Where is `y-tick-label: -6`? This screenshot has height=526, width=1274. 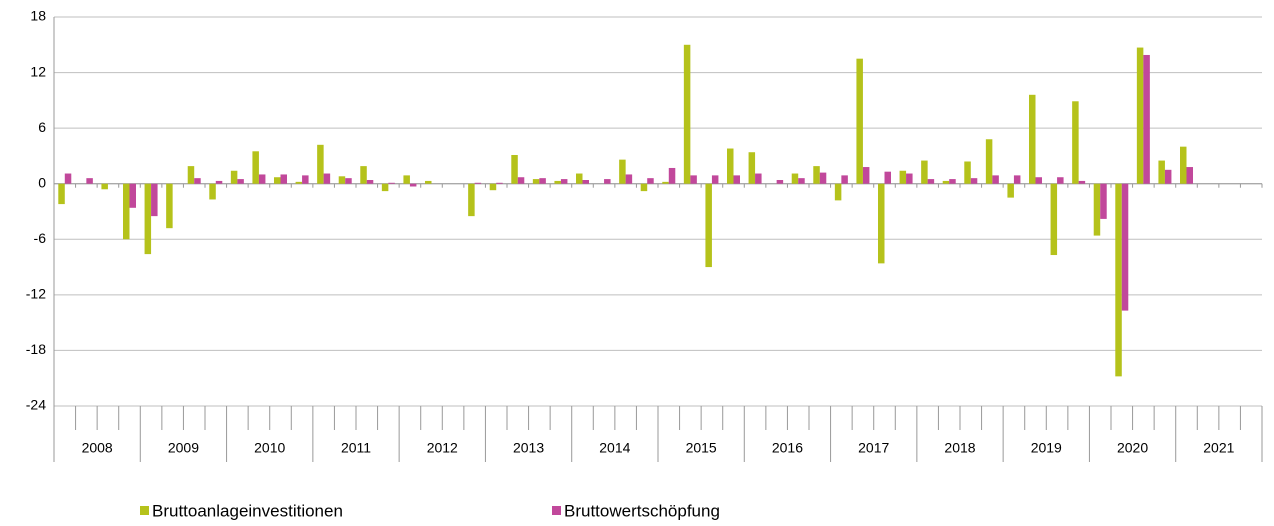 y-tick-label: -6 is located at coordinates (40, 238).